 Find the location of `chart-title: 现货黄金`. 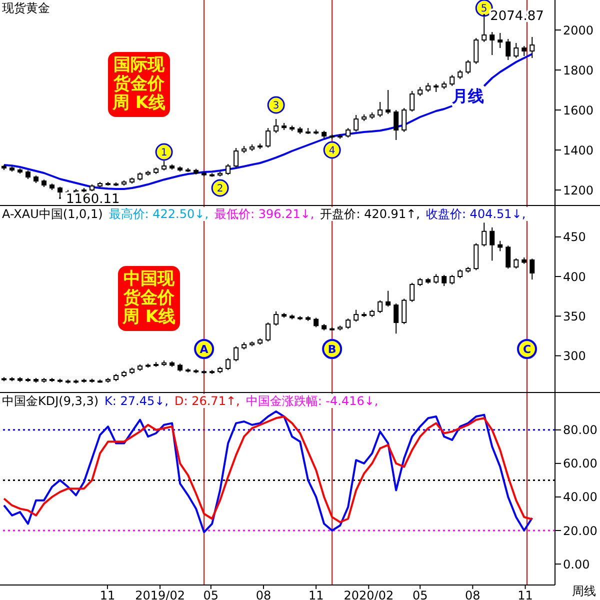

chart-title: 现货黄金 is located at coordinates (26, 8).